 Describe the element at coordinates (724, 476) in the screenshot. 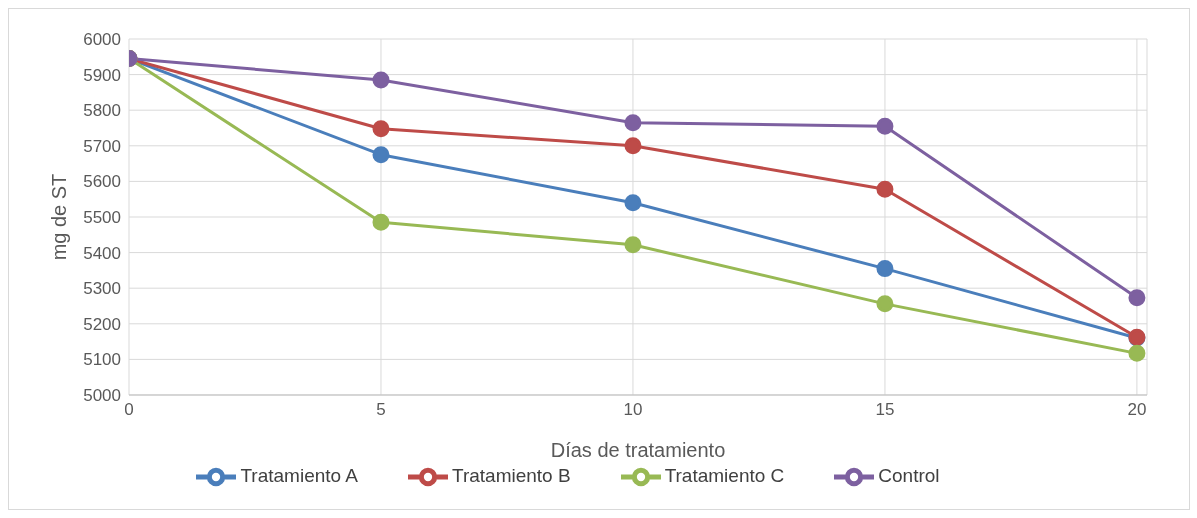

I see `legend-label: Tratamiento C` at that location.